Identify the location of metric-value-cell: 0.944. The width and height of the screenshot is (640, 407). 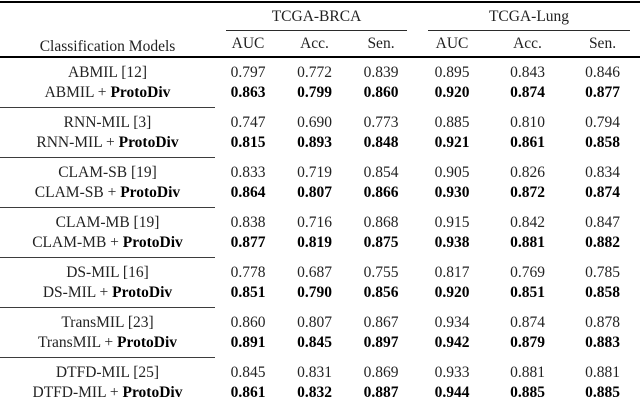
(452, 392).